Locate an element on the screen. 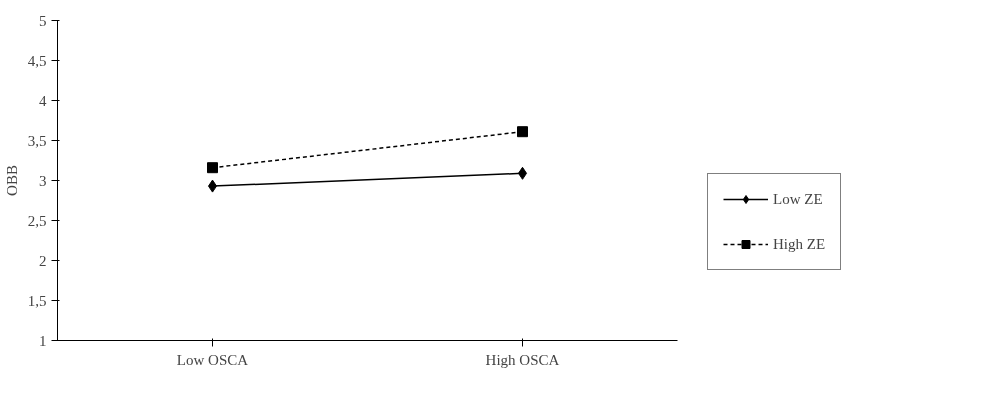 This screenshot has width=1005, height=420. y-tick-label: 3 is located at coordinates (43, 180).